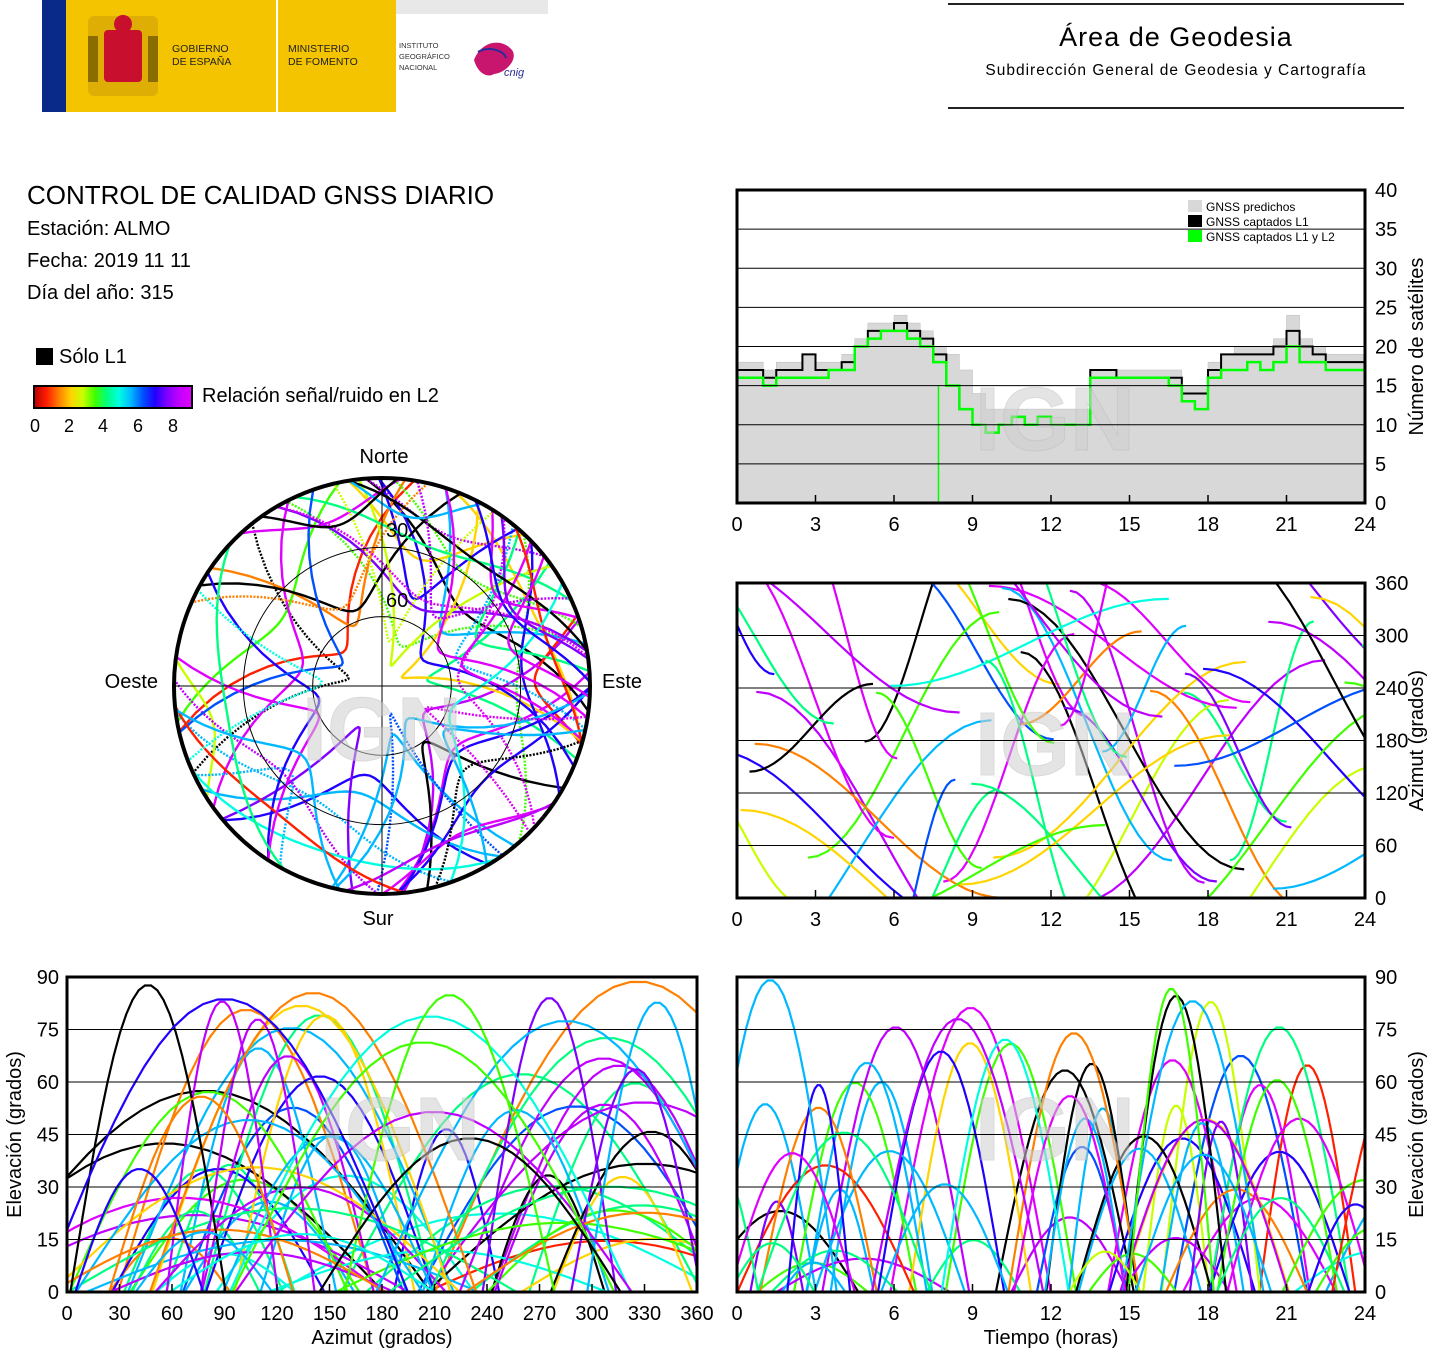  What do you see at coordinates (1386, 191) in the screenshot?
I see `y-tick-label: 40` at bounding box center [1386, 191].